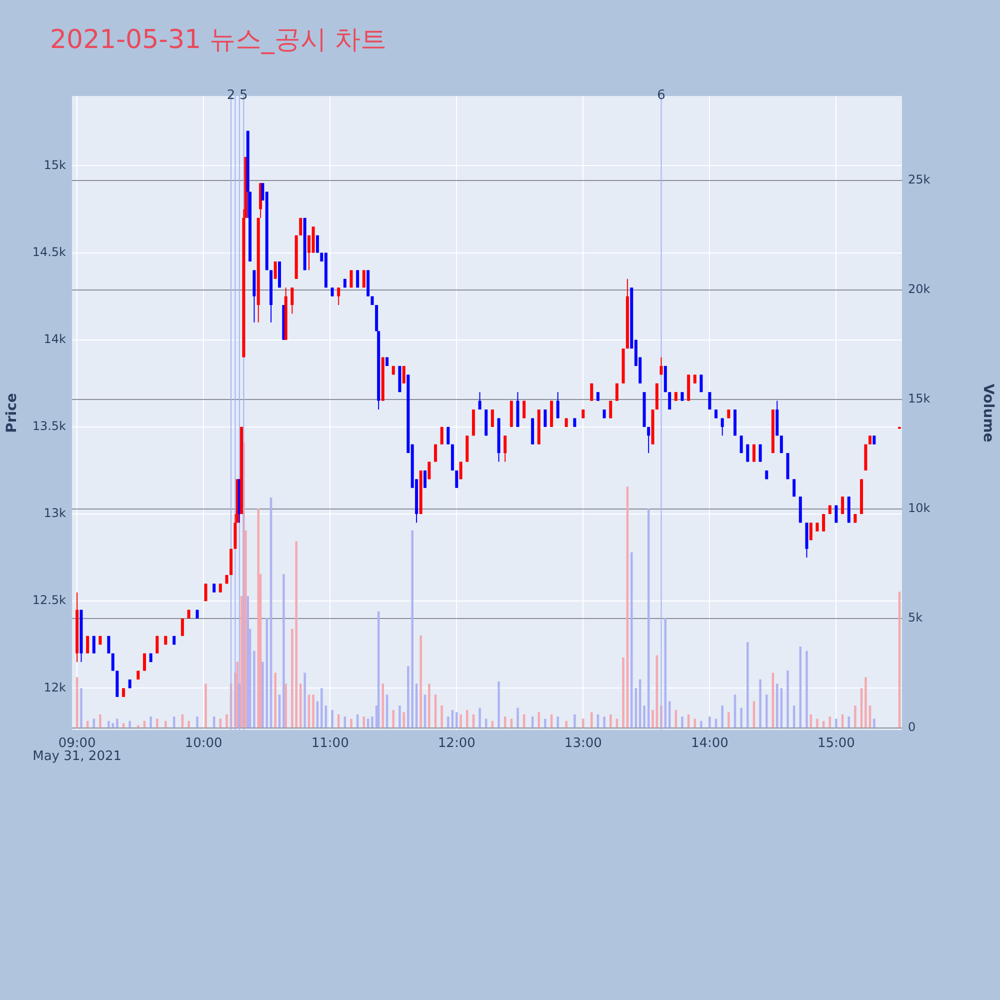 This screenshot has height=1000, width=1000. What do you see at coordinates (12, 413) in the screenshot?
I see `y-axis-title: Price` at bounding box center [12, 413].